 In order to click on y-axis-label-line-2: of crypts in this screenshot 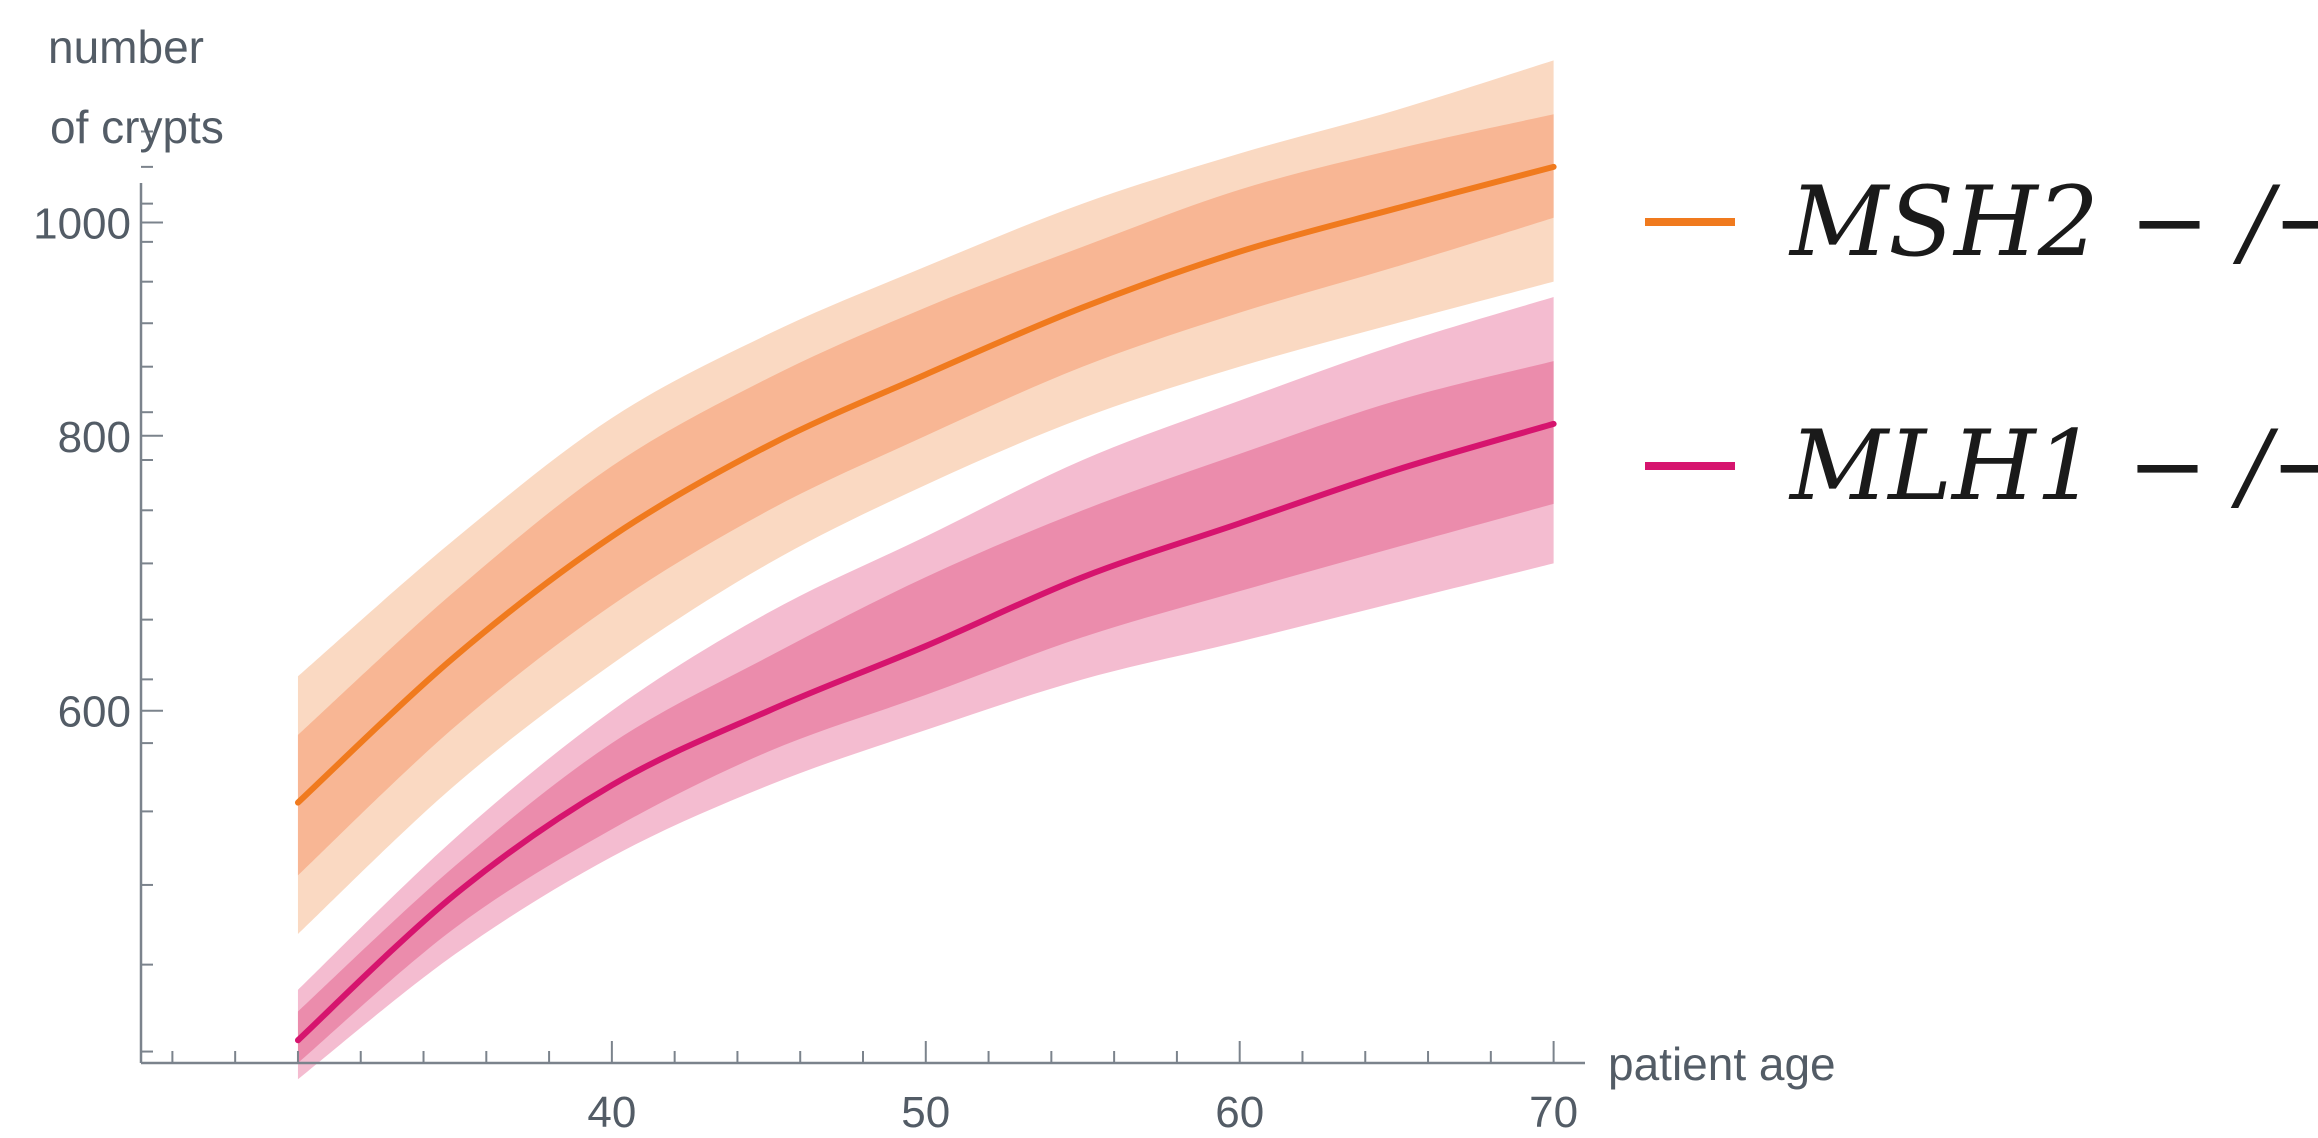, I will do `click(137, 127)`.